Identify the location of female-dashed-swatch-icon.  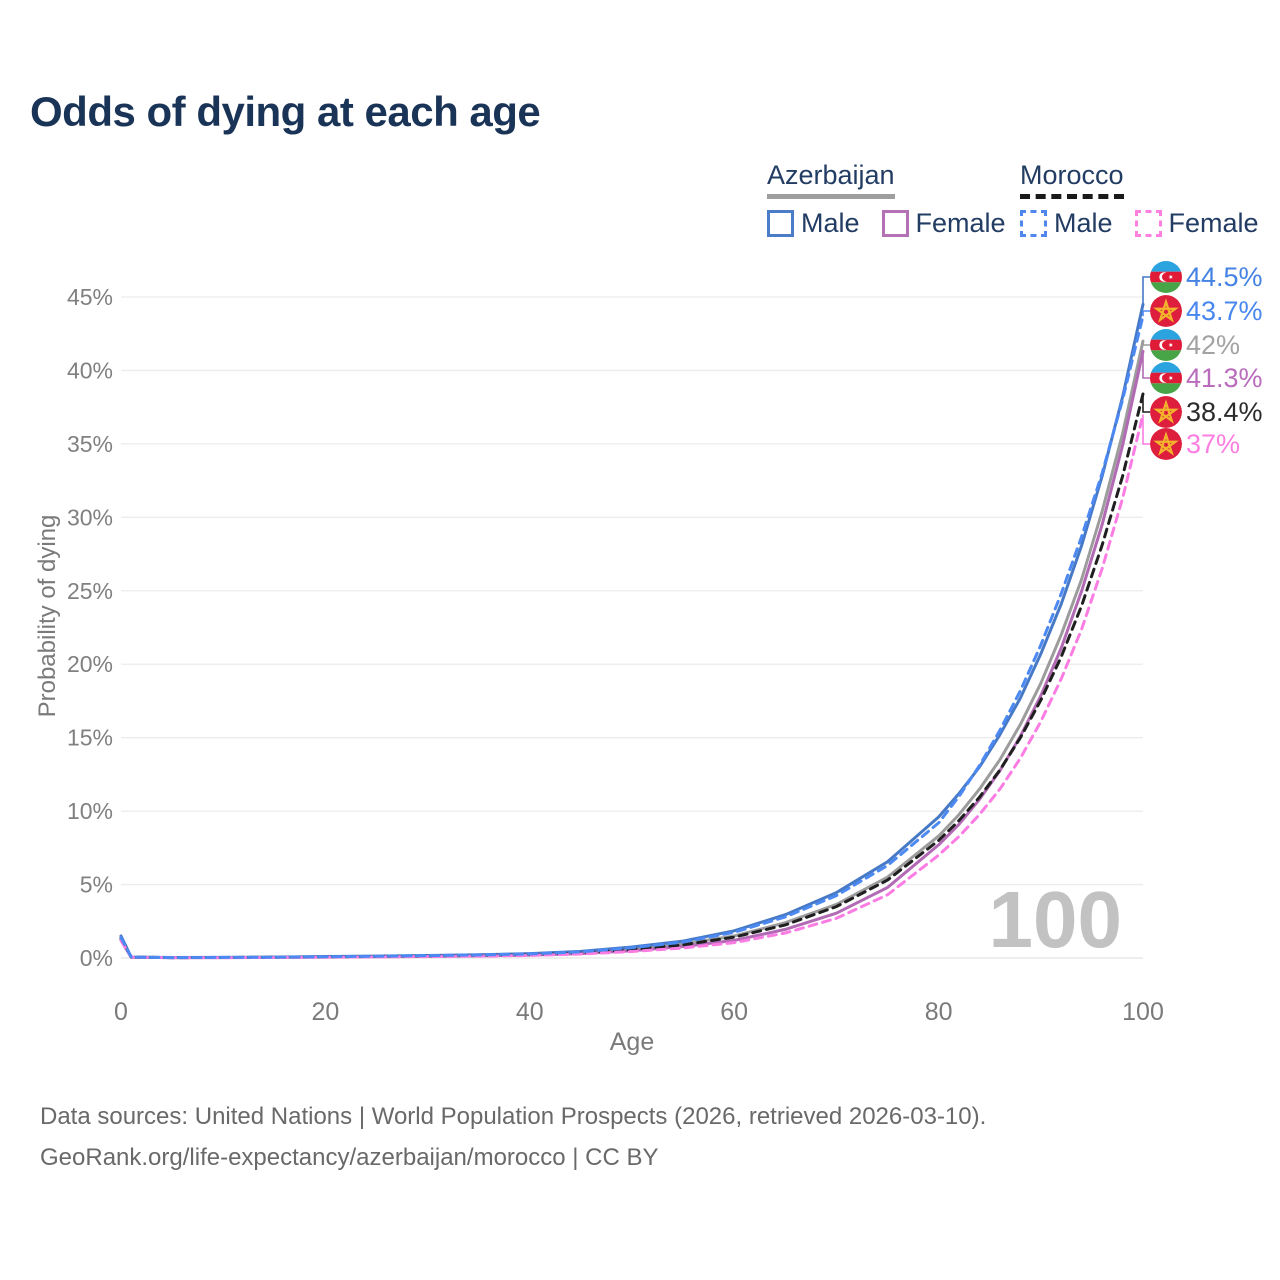
(1148, 223).